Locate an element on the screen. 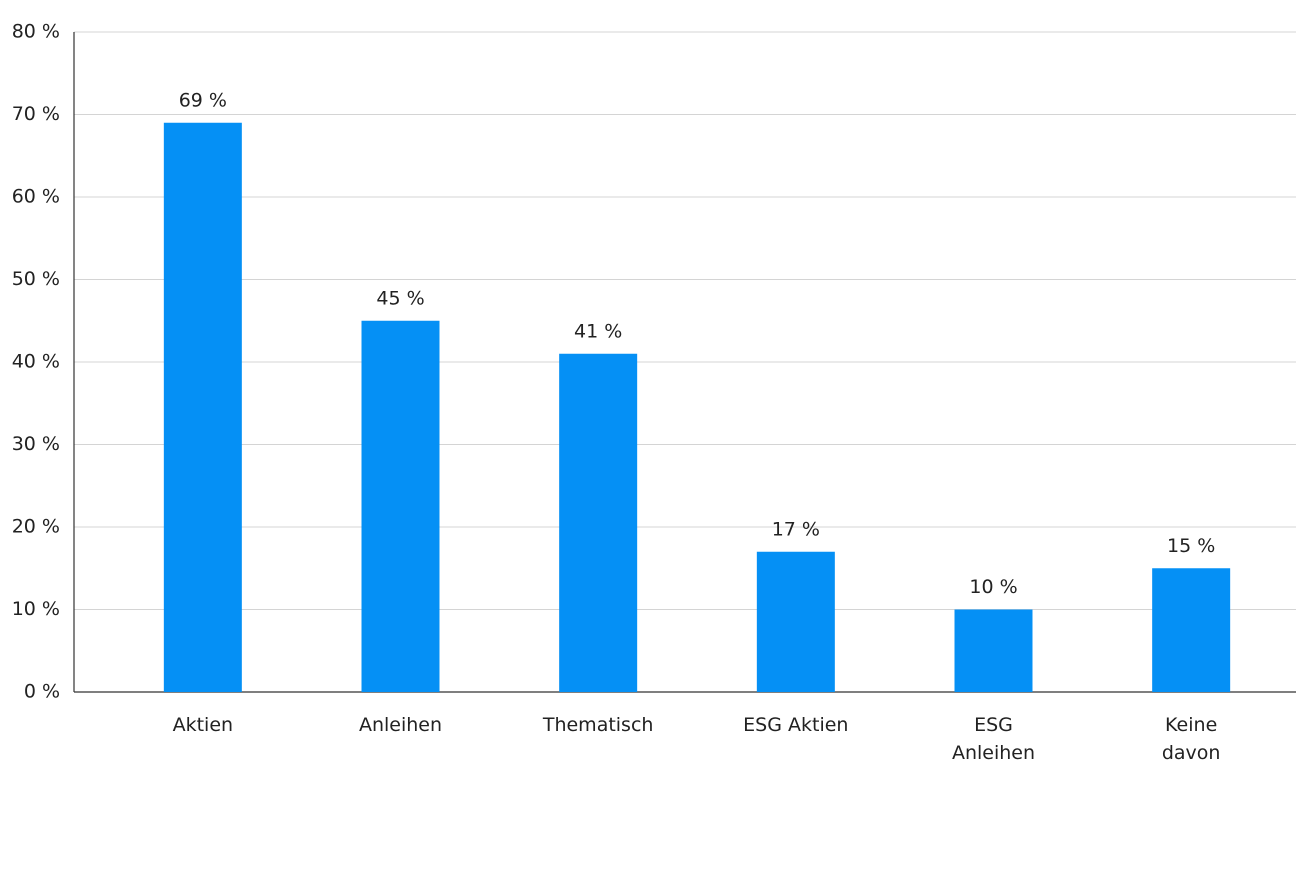 The height and width of the screenshot is (886, 1300). y-tick-label: 20 % is located at coordinates (36, 527).